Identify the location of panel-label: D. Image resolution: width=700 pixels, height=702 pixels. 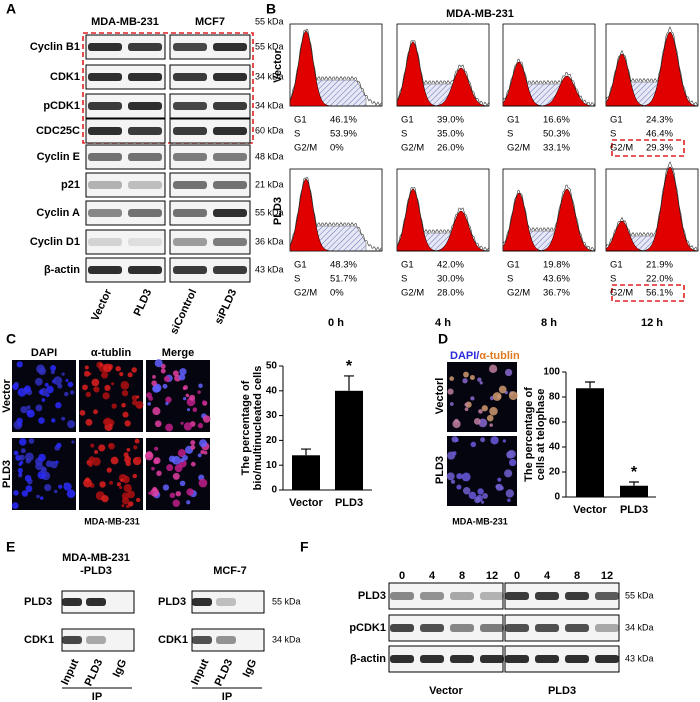
(443, 339).